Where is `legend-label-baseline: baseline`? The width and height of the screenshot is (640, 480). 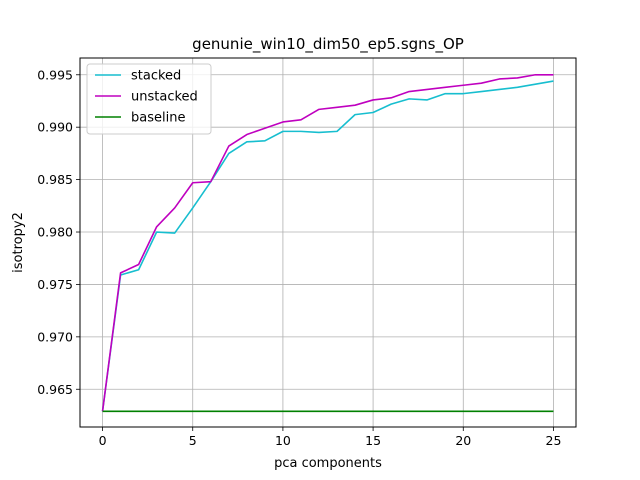 legend-label-baseline: baseline is located at coordinates (158, 118).